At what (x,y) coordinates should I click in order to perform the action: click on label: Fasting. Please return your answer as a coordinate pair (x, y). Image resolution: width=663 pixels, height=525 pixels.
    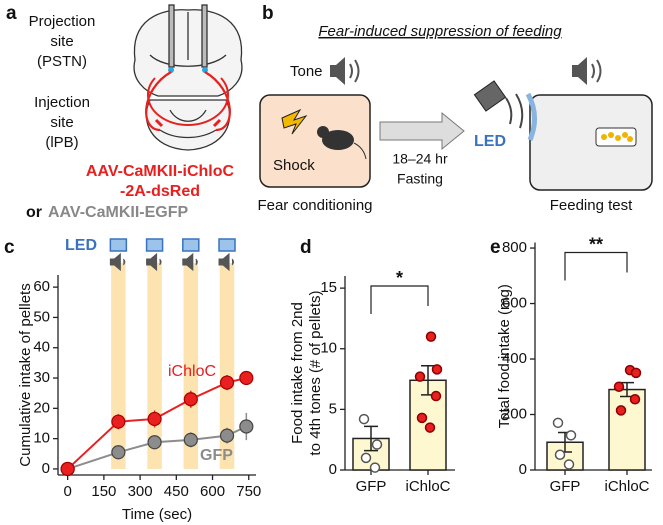
    Looking at the image, I should click on (420, 179).